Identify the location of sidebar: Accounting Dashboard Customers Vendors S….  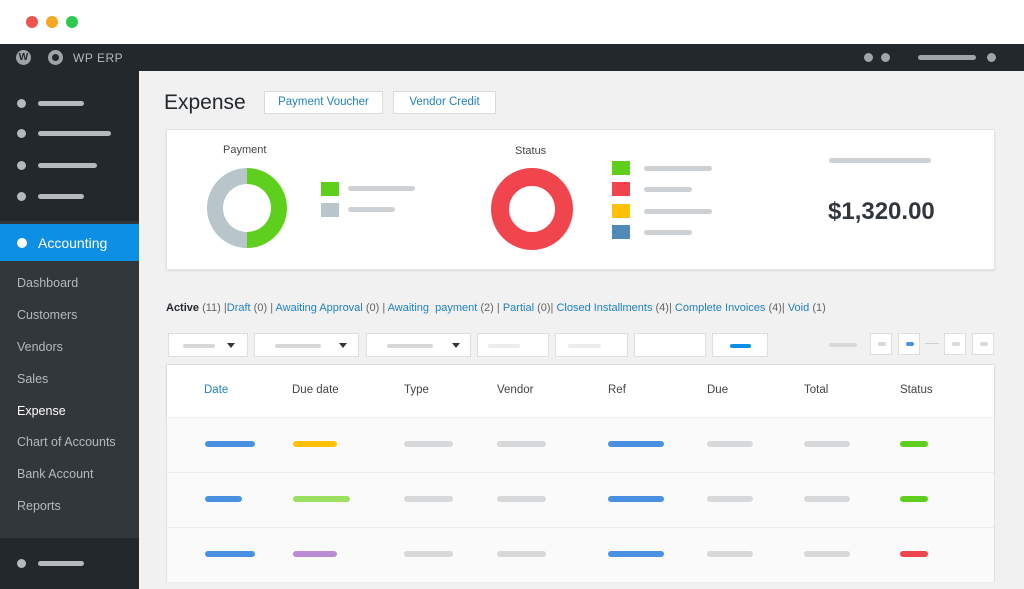
(69, 330).